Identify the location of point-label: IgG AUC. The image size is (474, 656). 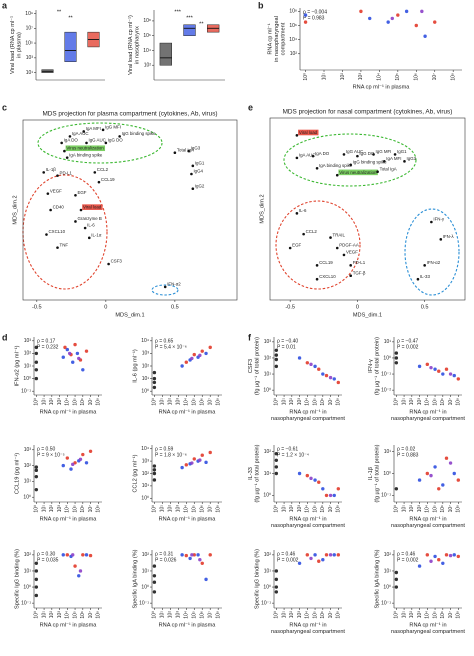
(354, 151).